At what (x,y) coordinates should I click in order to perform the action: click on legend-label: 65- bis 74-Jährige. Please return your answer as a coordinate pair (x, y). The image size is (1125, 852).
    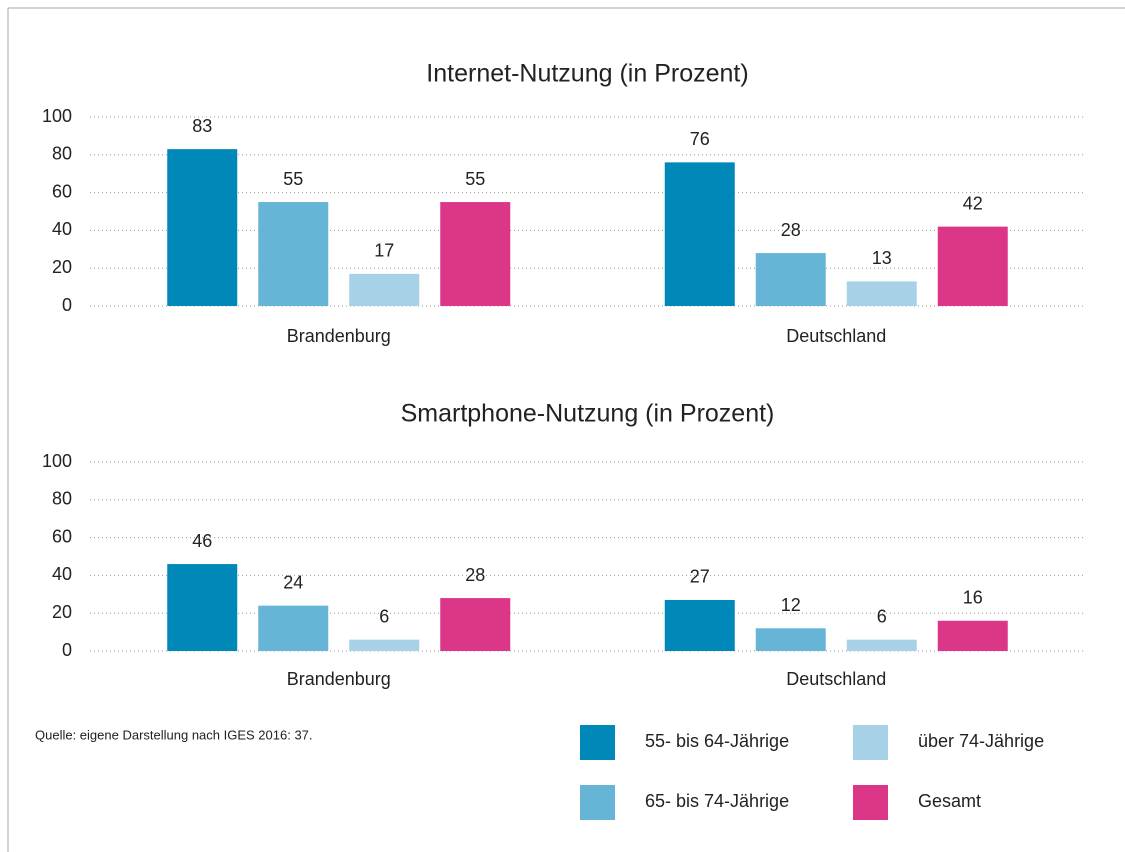
    Looking at the image, I should click on (717, 801).